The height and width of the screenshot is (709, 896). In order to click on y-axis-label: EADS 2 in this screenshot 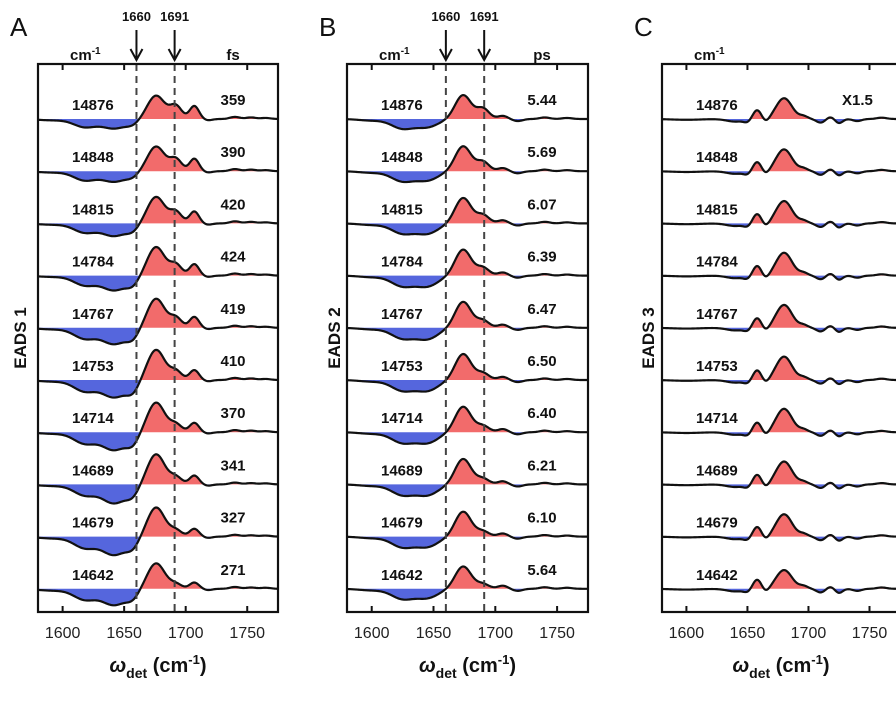, I will do `click(334, 337)`.